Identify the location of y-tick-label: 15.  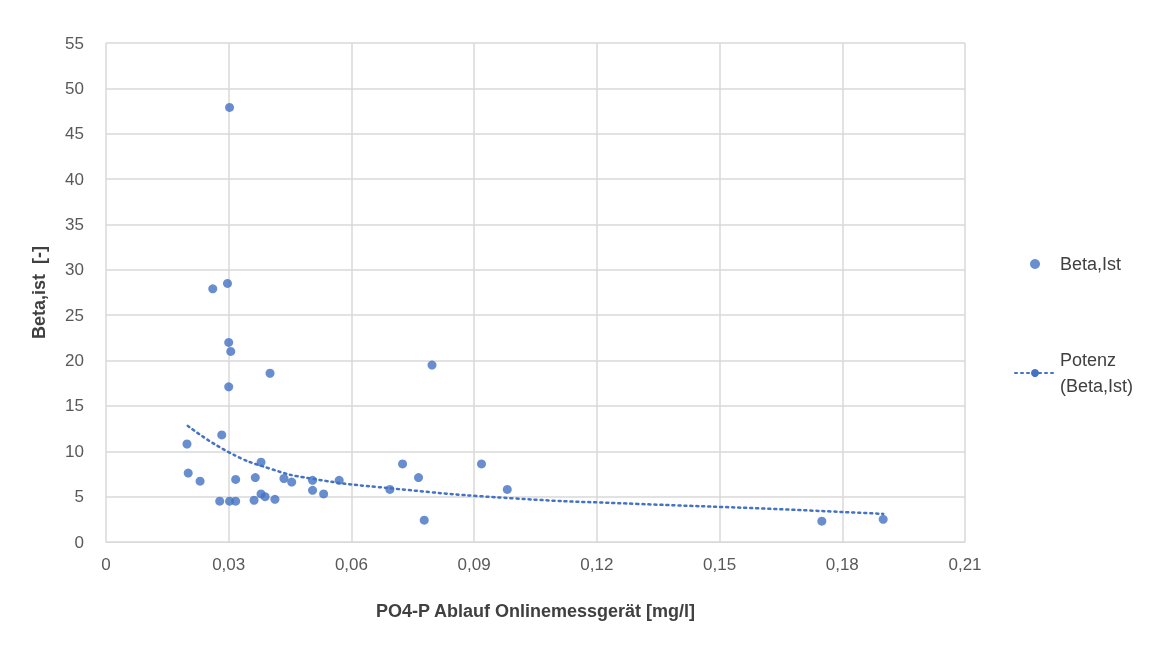
(74, 406).